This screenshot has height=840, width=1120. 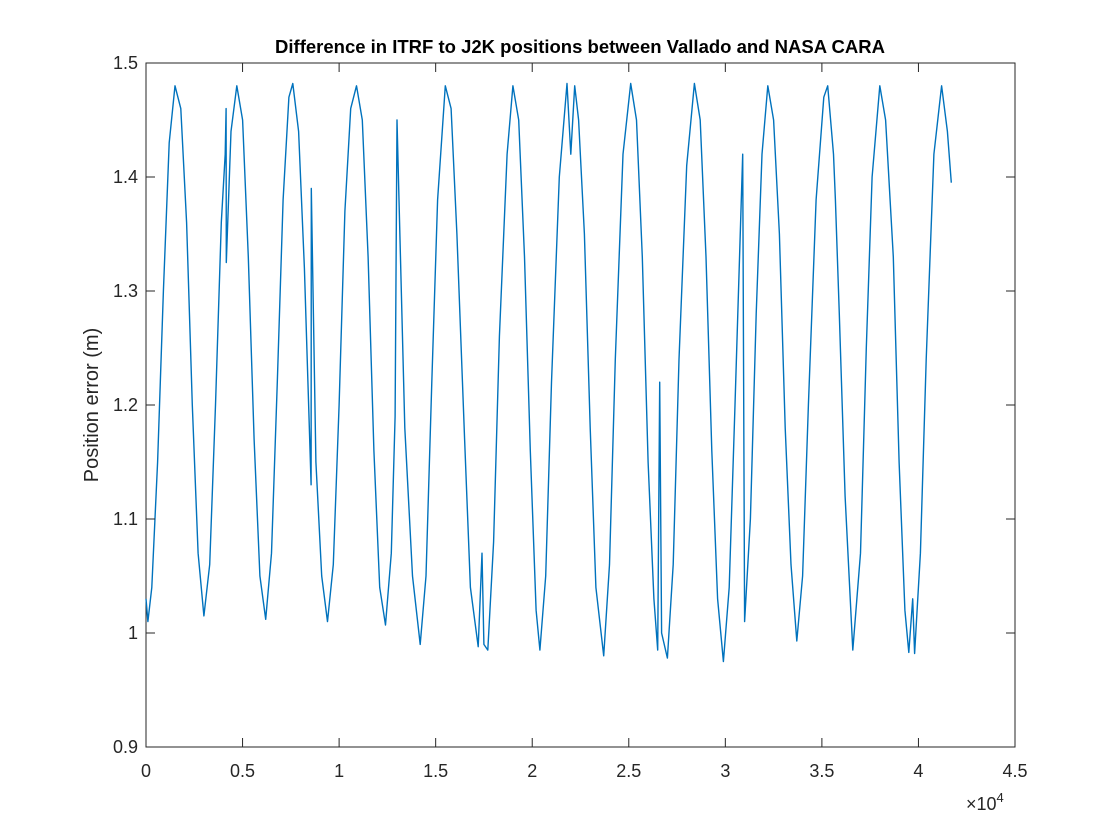 I want to click on x-tick-label: 1, so click(x=339, y=771).